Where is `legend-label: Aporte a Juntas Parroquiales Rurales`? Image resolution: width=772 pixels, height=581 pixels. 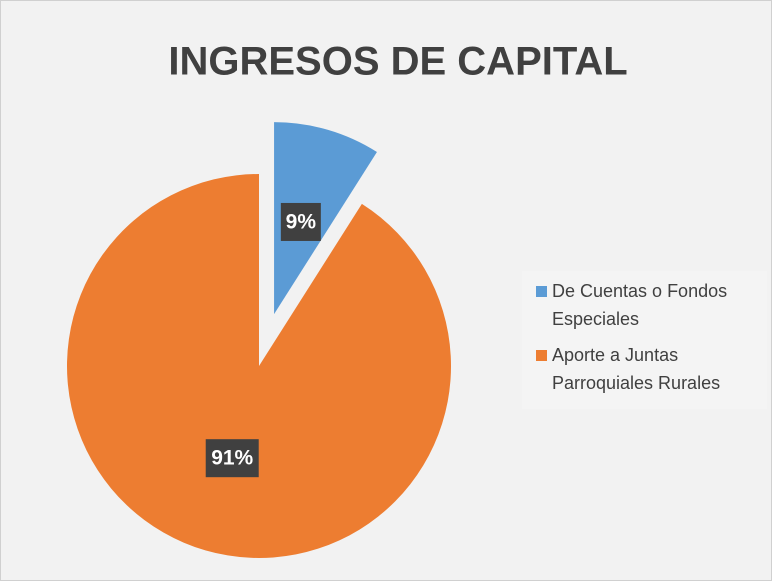
legend-label: Aporte a Juntas Parroquiales Rurales is located at coordinates (636, 369).